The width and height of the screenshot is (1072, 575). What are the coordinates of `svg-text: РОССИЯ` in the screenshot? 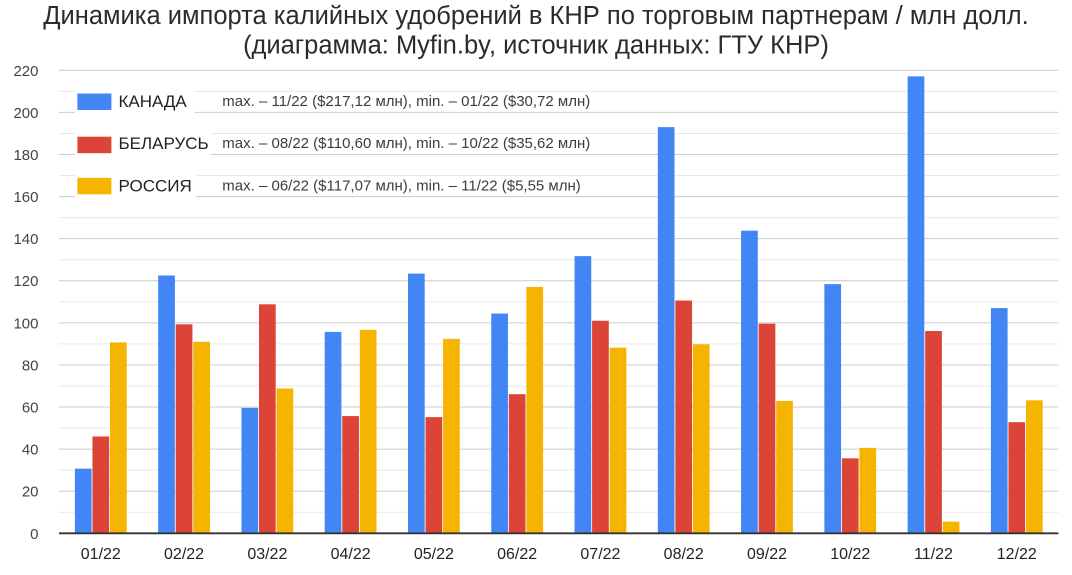 It's located at (155, 185).